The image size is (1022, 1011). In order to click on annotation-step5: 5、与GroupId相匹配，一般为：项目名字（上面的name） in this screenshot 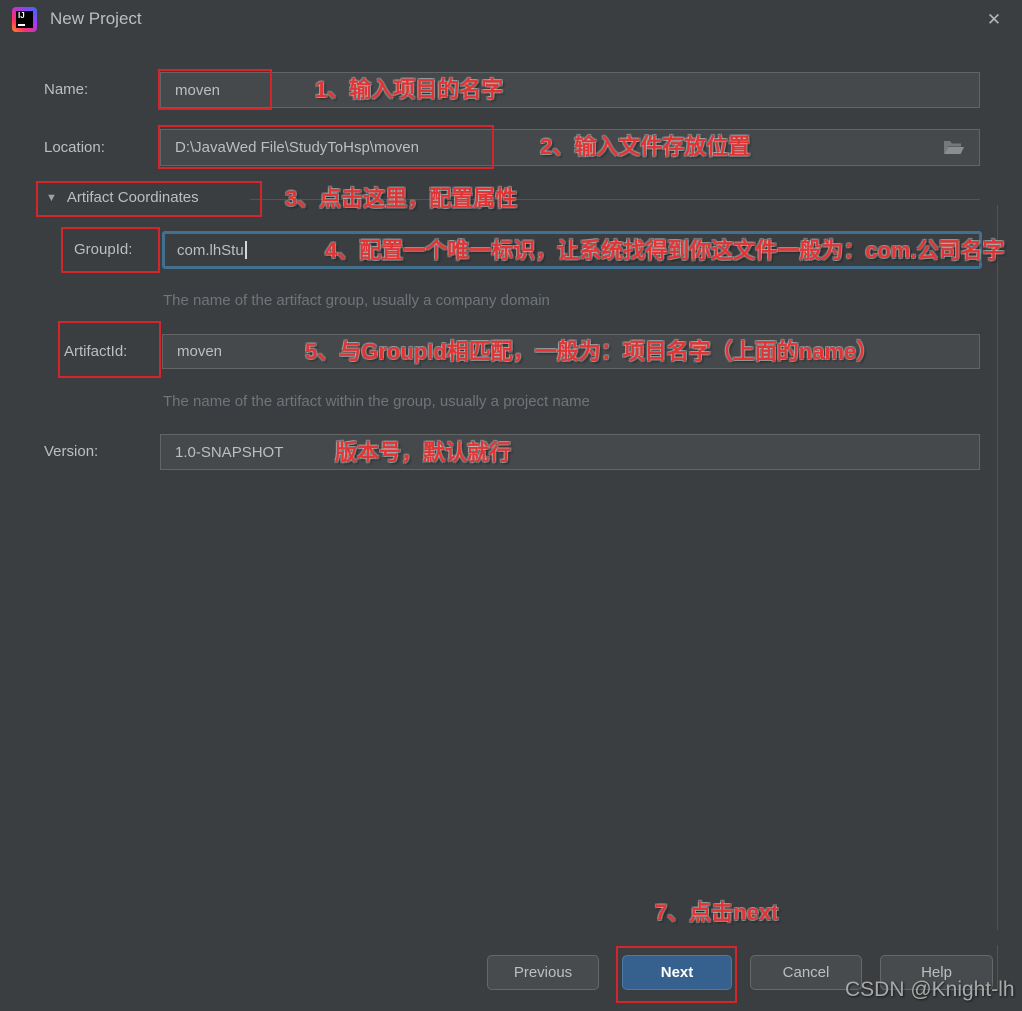, I will do `click(592, 351)`.